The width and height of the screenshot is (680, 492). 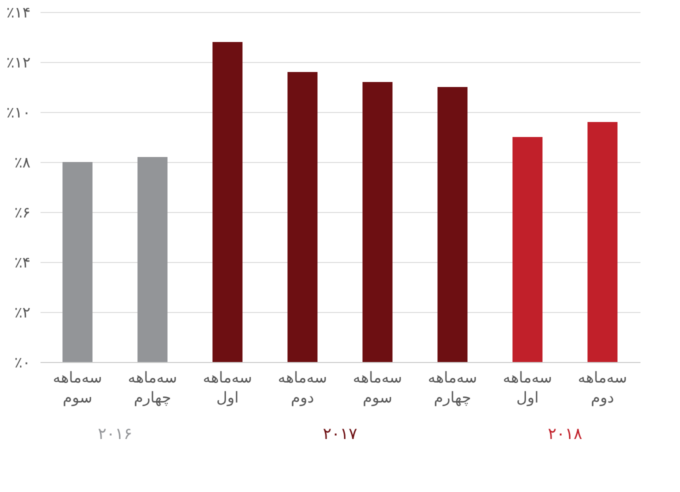 I want to click on y-tick-label: ٪۴, so click(x=22, y=263).